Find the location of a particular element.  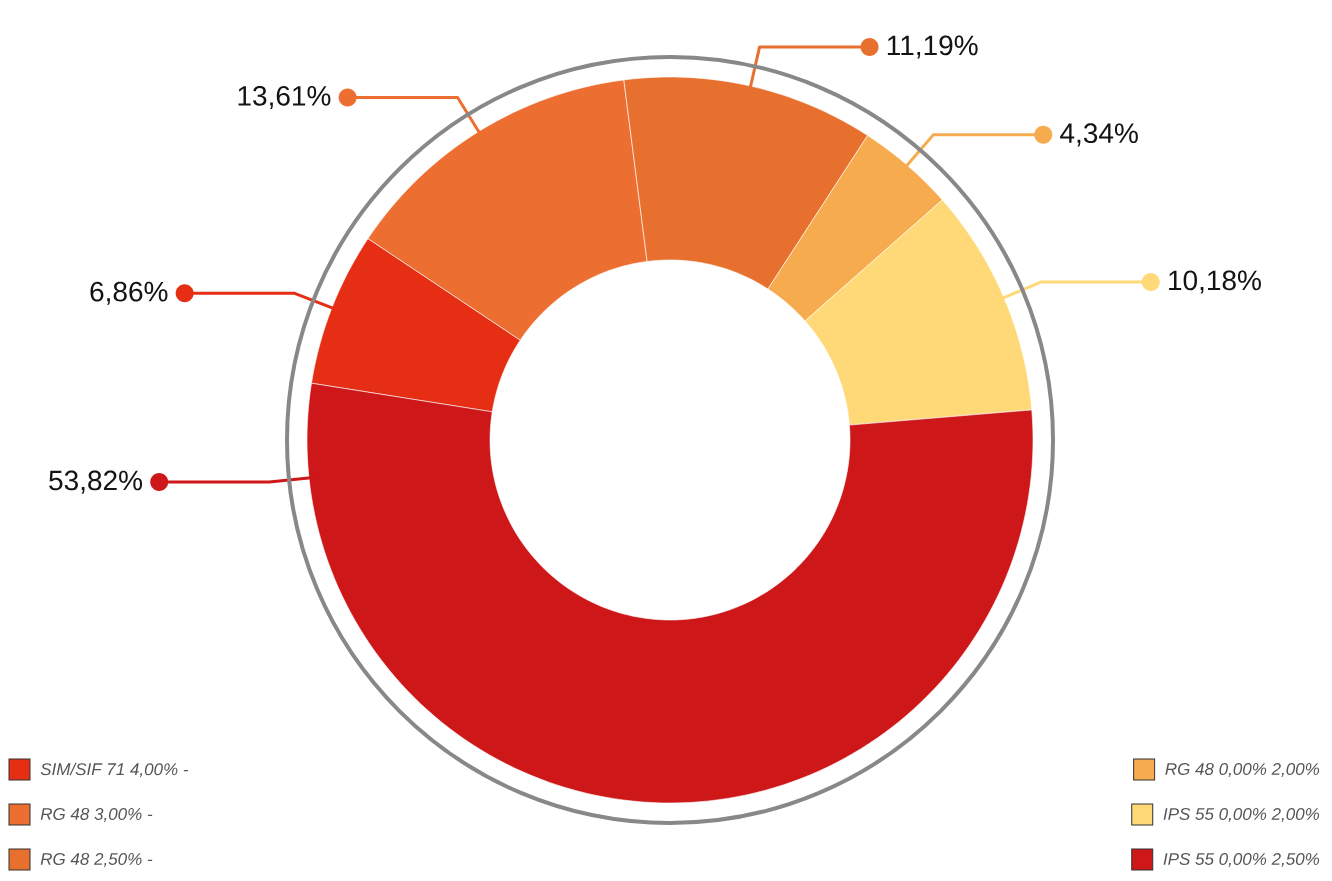

data-label: 53,82% is located at coordinates (96, 482).